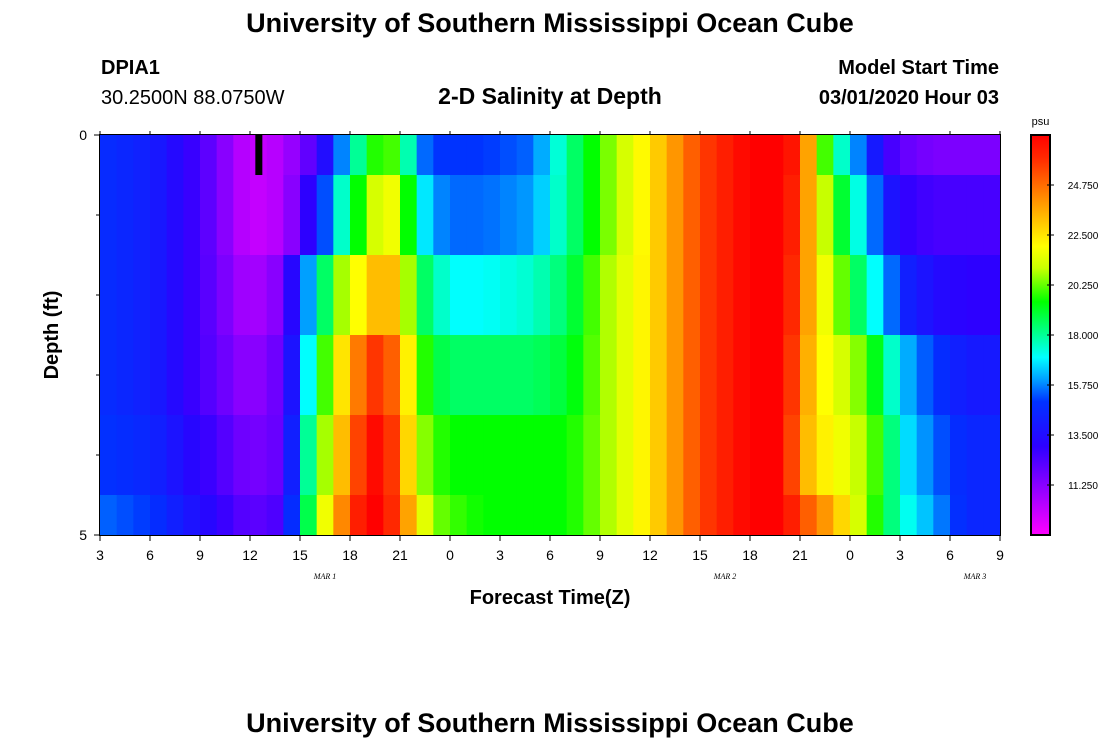 This screenshot has height=750, width=1100. I want to click on plot-title: 2-D Salinity at Depth, so click(550, 96).